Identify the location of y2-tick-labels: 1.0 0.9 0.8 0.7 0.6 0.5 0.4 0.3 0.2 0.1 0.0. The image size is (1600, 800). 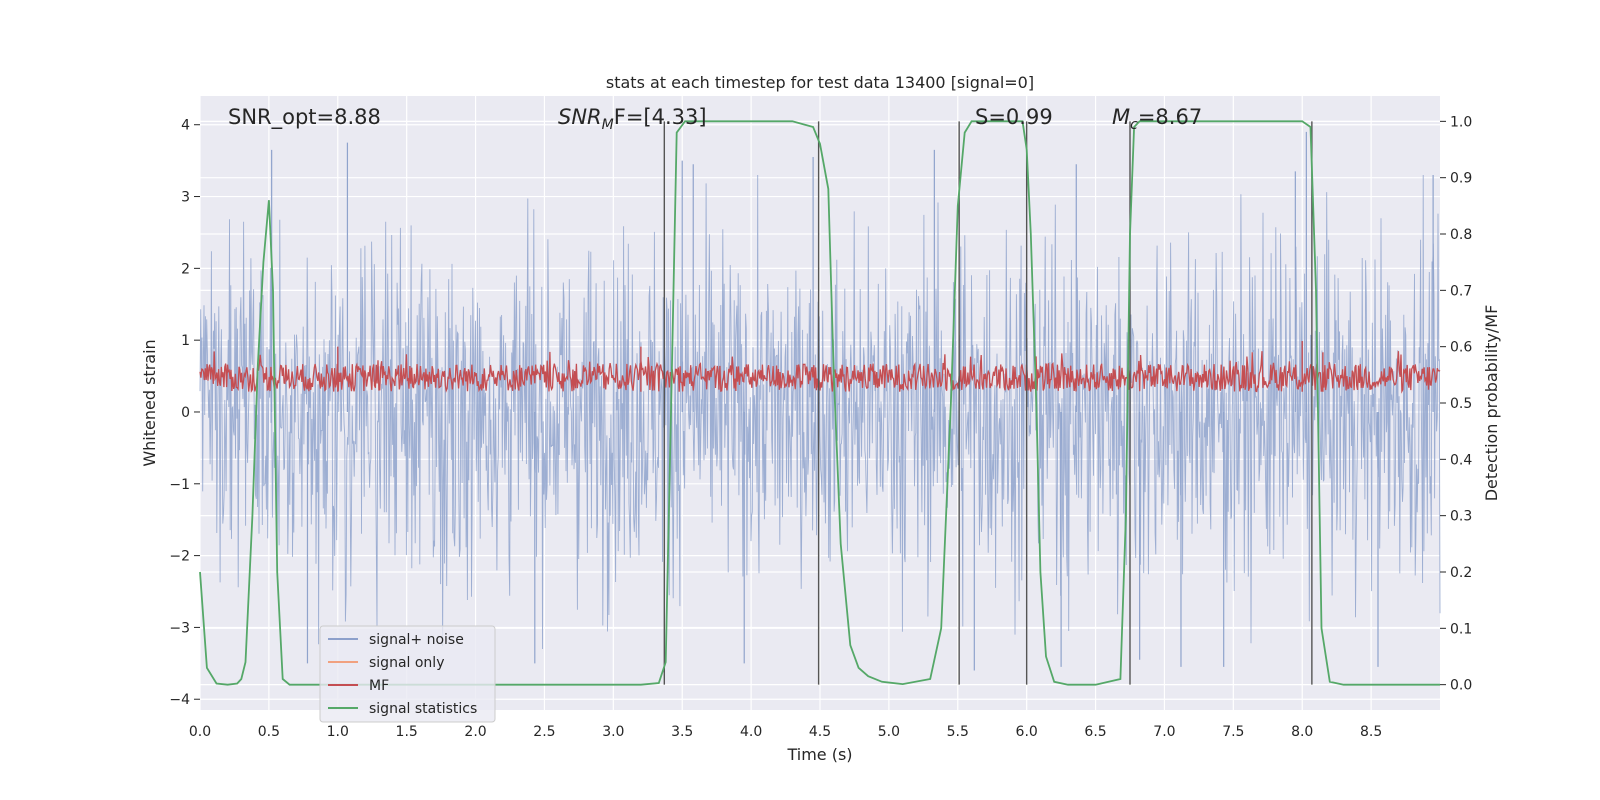
(1456, 404).